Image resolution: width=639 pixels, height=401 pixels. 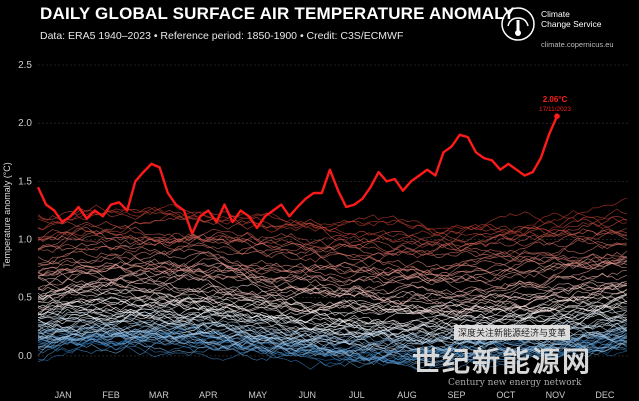 What do you see at coordinates (7, 215) in the screenshot?
I see `y-axis-label: Temperature anomaly (°C)` at bounding box center [7, 215].